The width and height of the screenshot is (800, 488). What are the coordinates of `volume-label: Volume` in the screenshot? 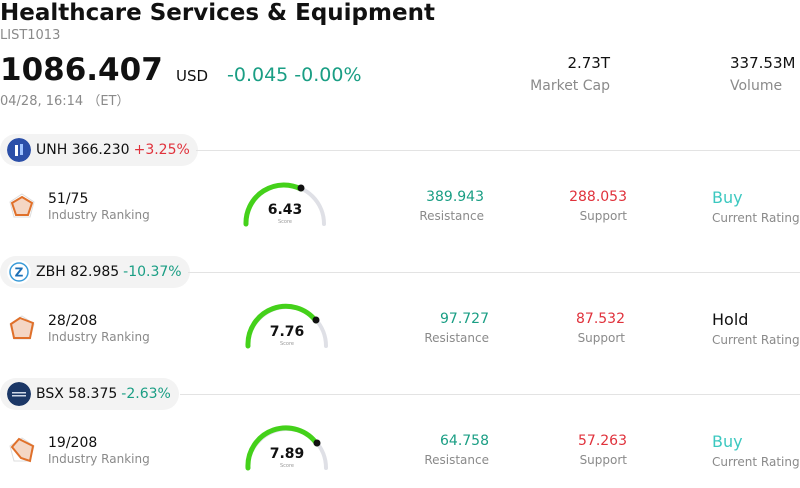 It's located at (756, 86).